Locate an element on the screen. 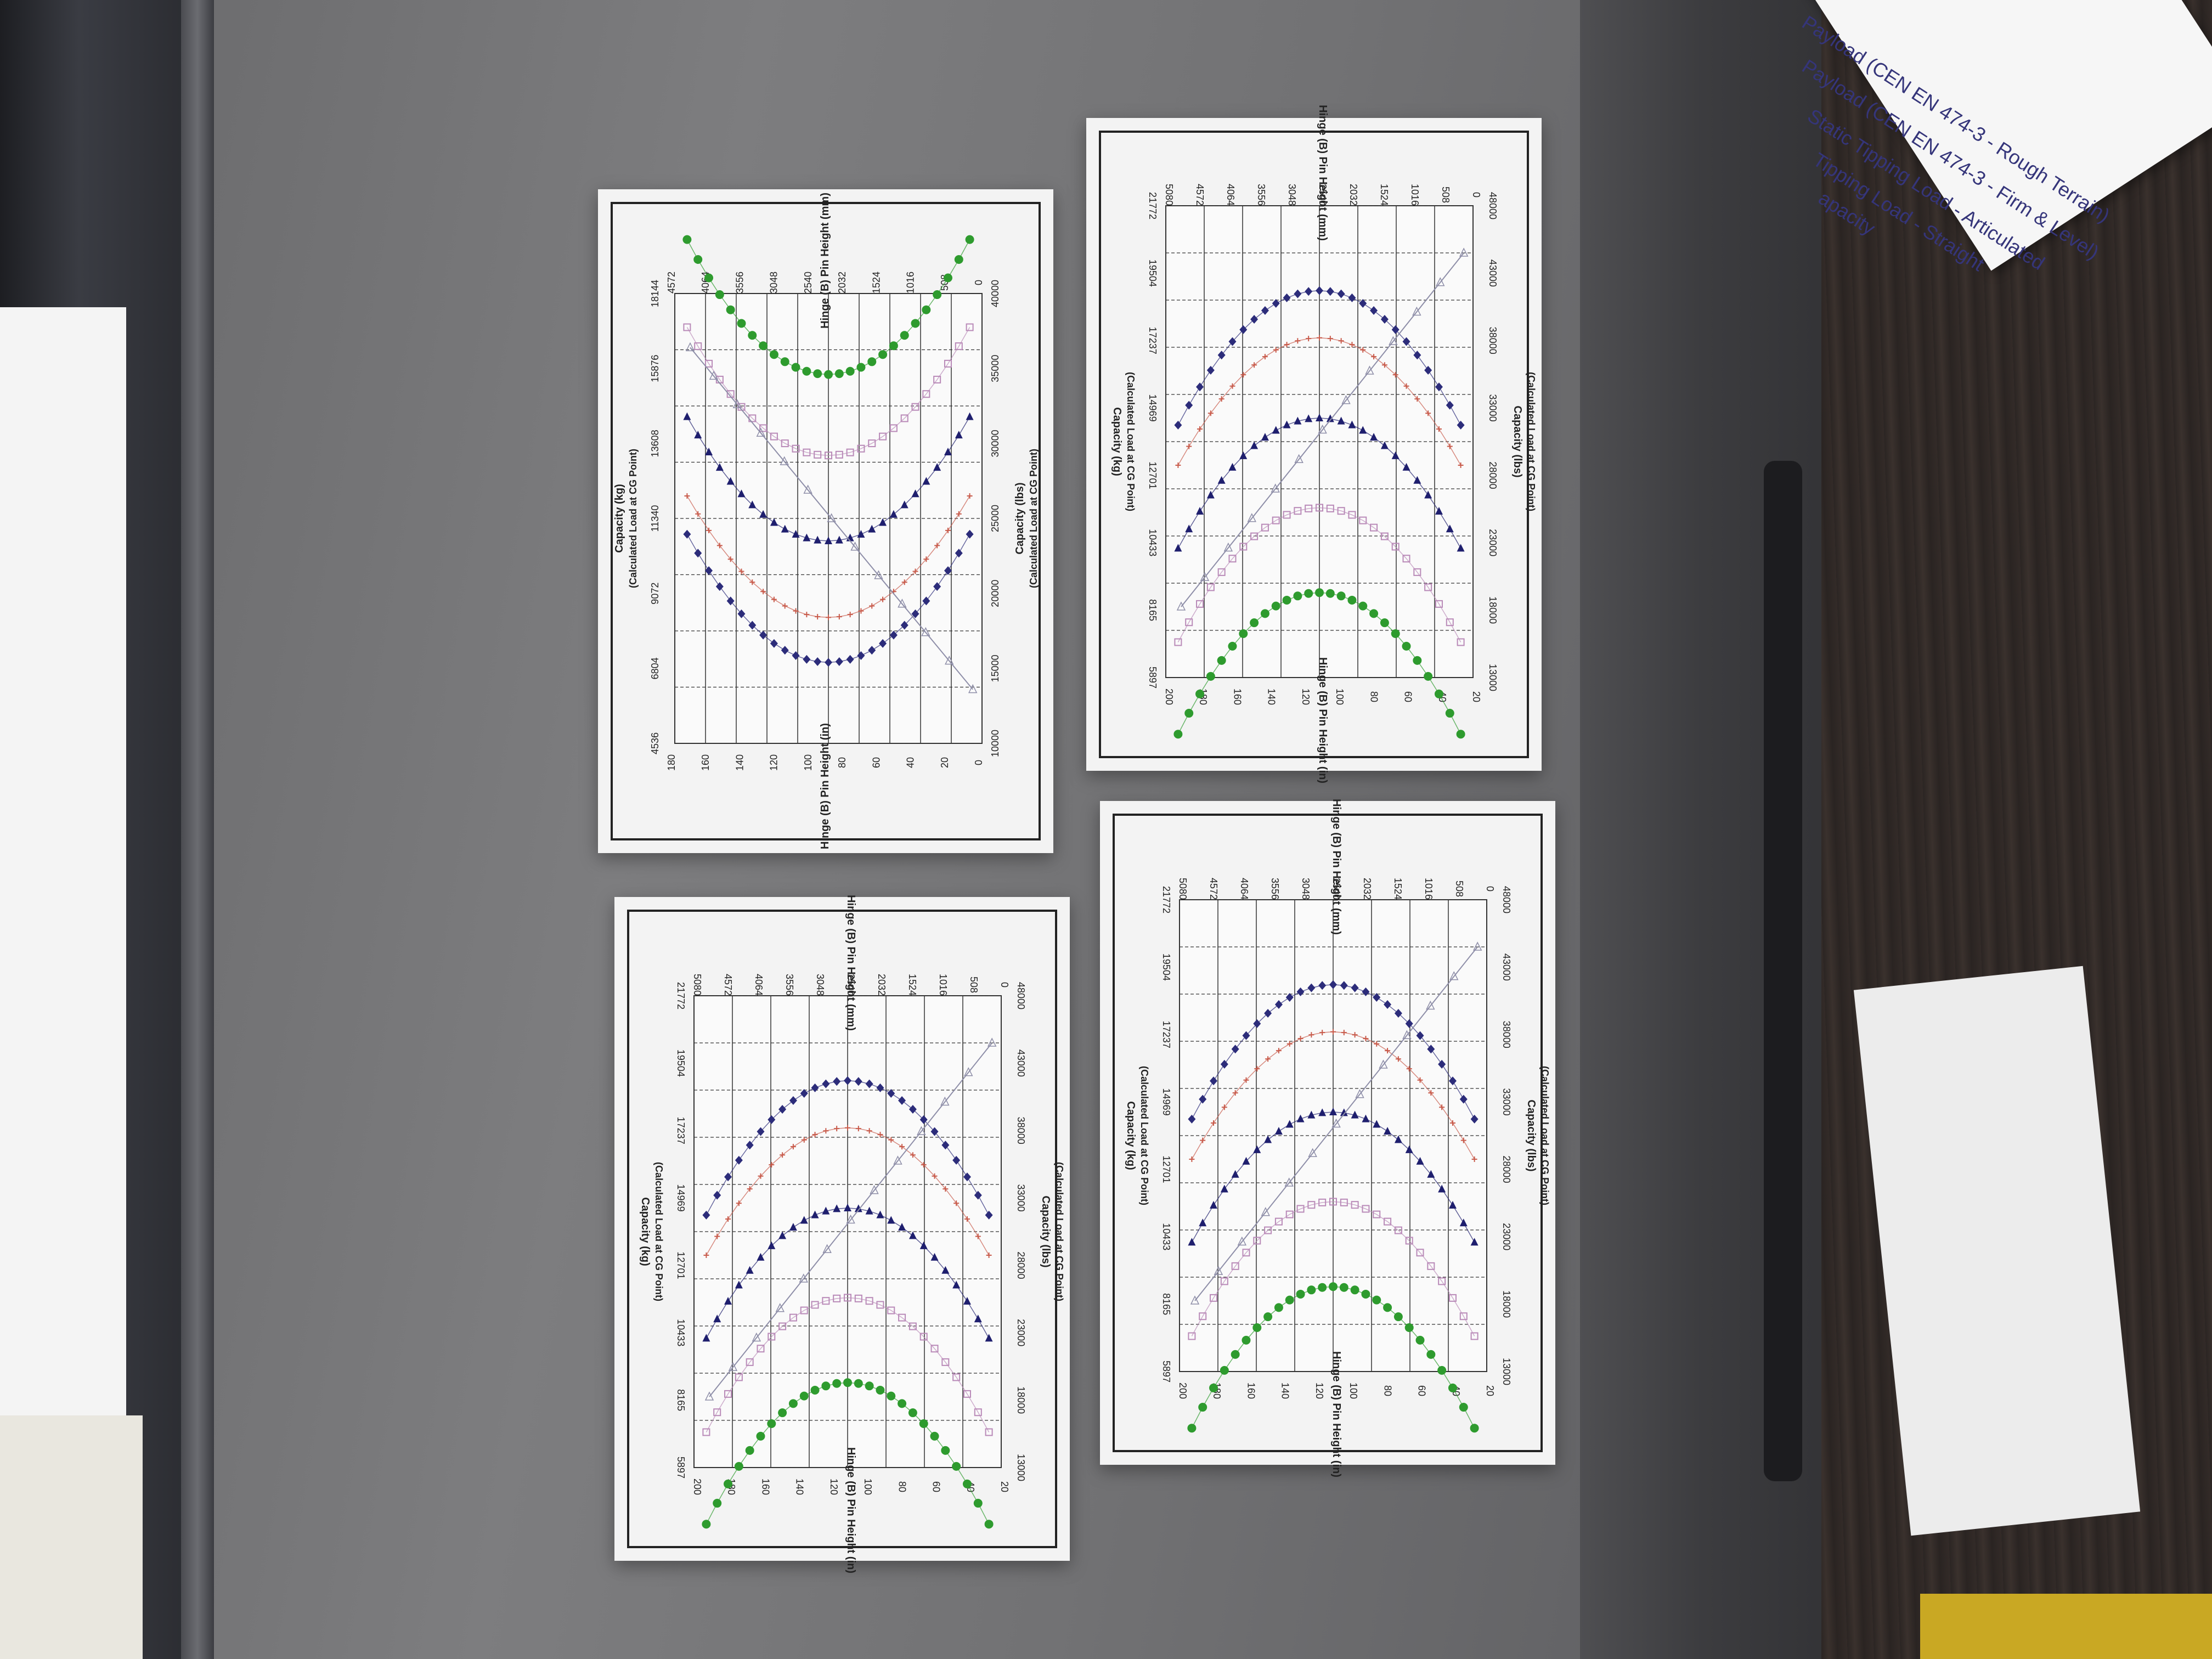  tick-label-kg: 6804 is located at coordinates (656, 668).